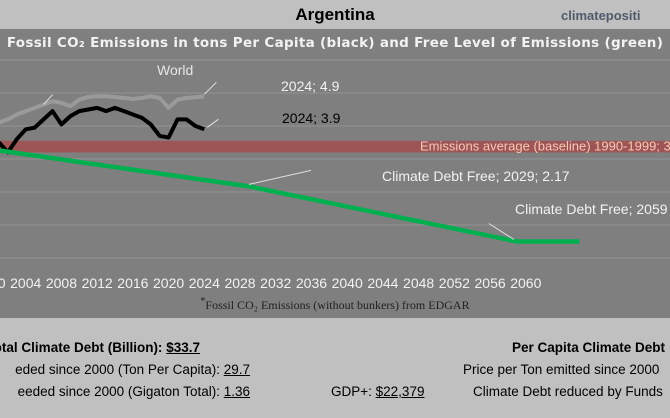 This screenshot has height=418, width=670. What do you see at coordinates (236, 369) in the screenshot?
I see `ton-per-capita-value: 29.7` at bounding box center [236, 369].